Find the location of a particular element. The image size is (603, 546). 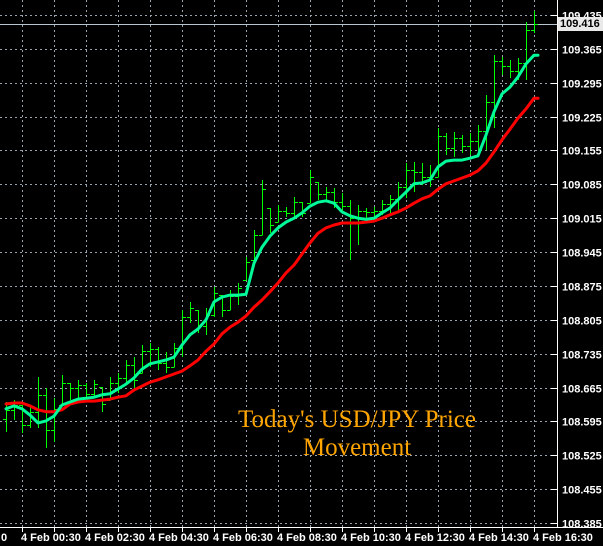

price-label: 108.595 is located at coordinates (582, 423).